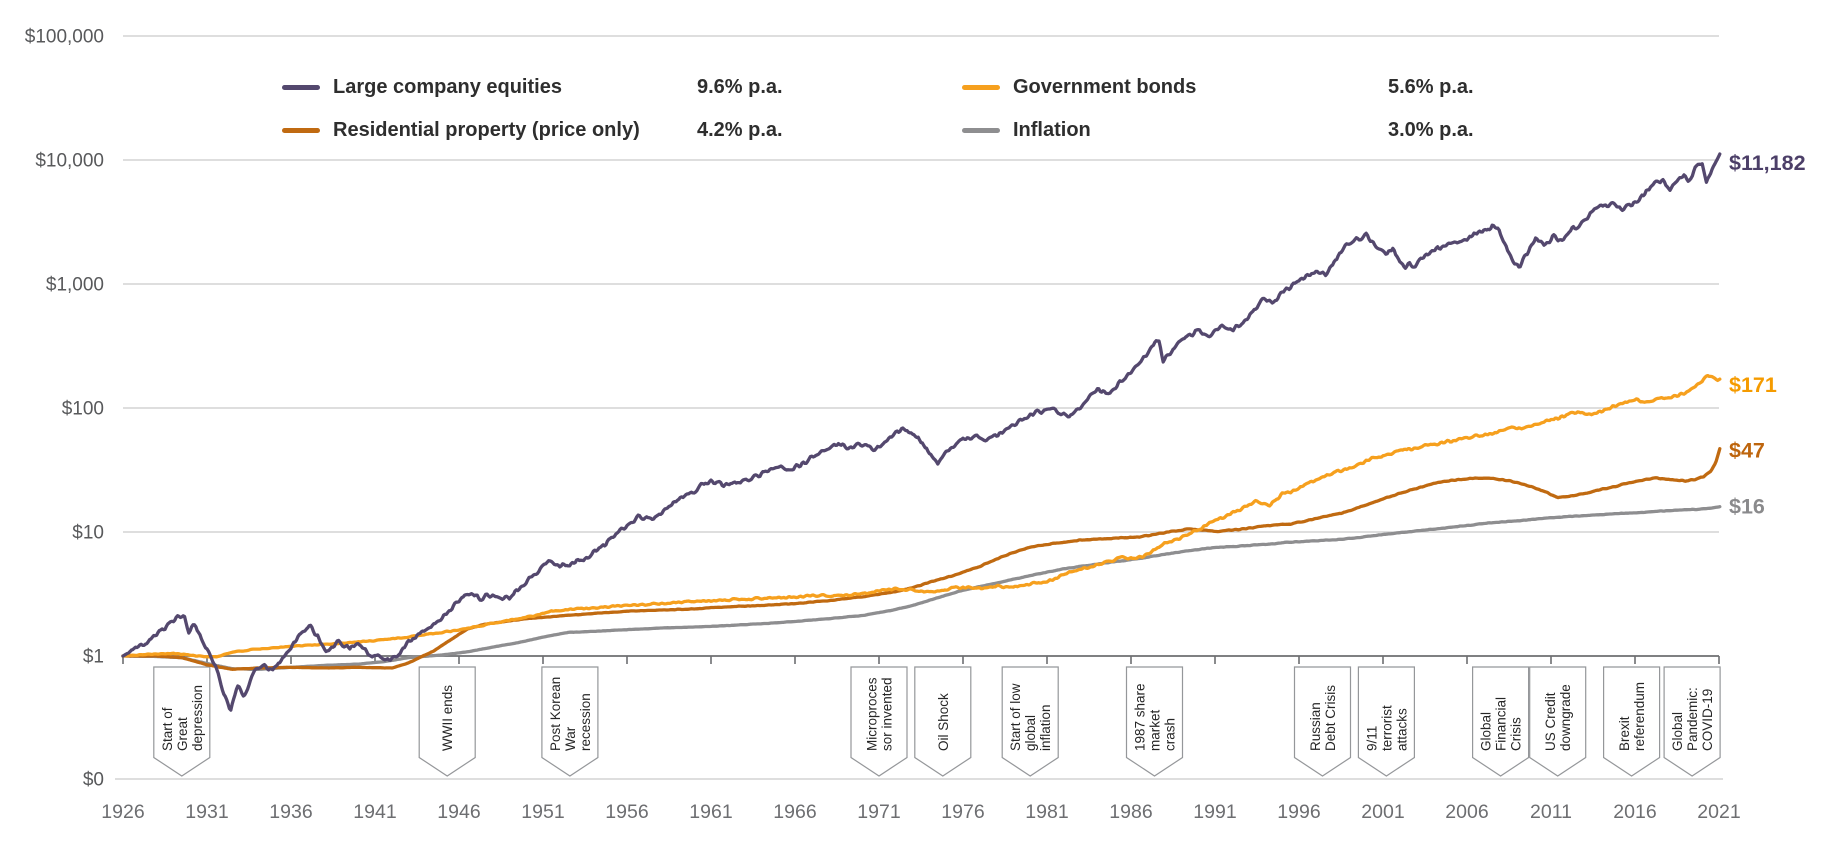 Image resolution: width=1838 pixels, height=845 pixels. I want to click on event-flag-text: downgrade, so click(1565, 717).